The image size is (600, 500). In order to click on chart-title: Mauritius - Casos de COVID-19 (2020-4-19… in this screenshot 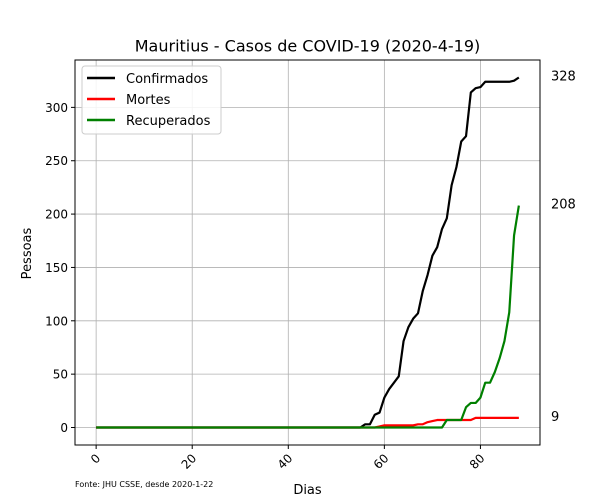, I will do `click(308, 46)`.